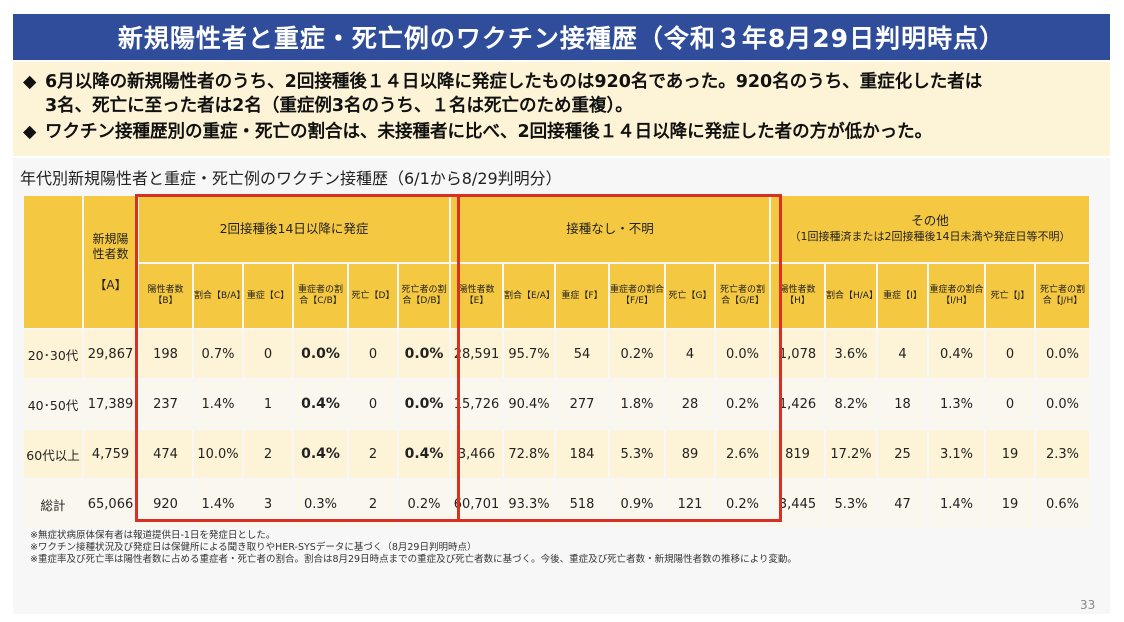  I want to click on cell: 0.6%, so click(1062, 504).